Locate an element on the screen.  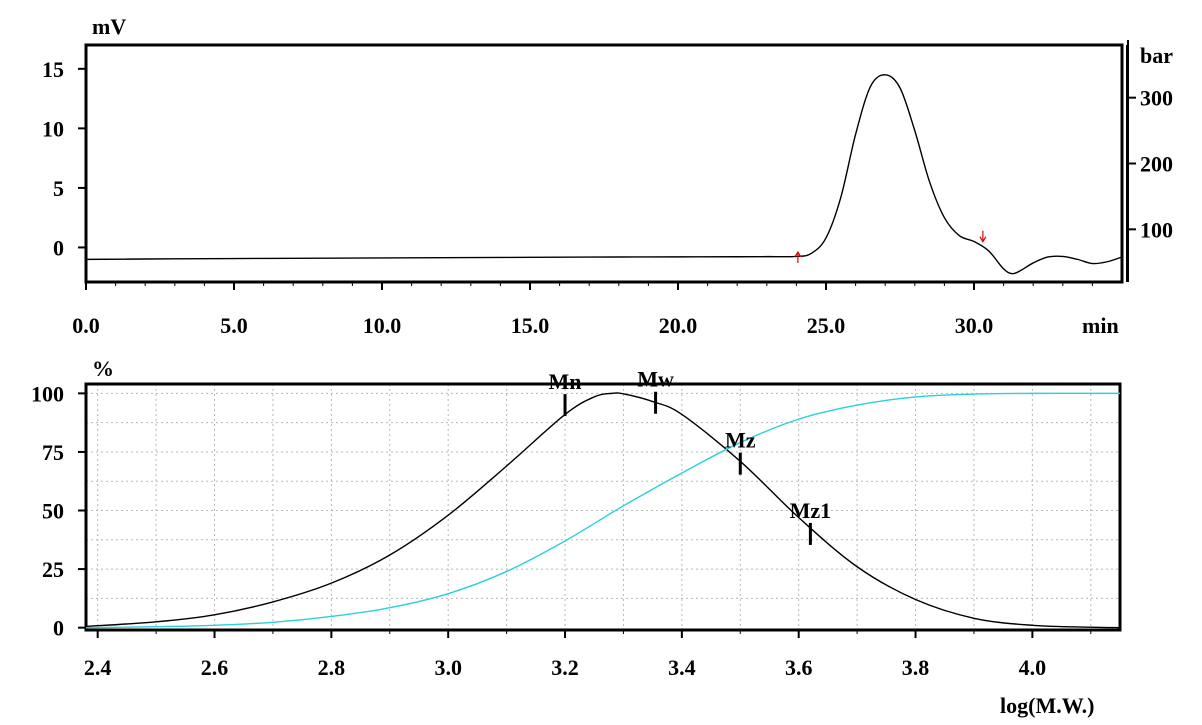
x-tick-label: 0.0 is located at coordinates (86, 325).